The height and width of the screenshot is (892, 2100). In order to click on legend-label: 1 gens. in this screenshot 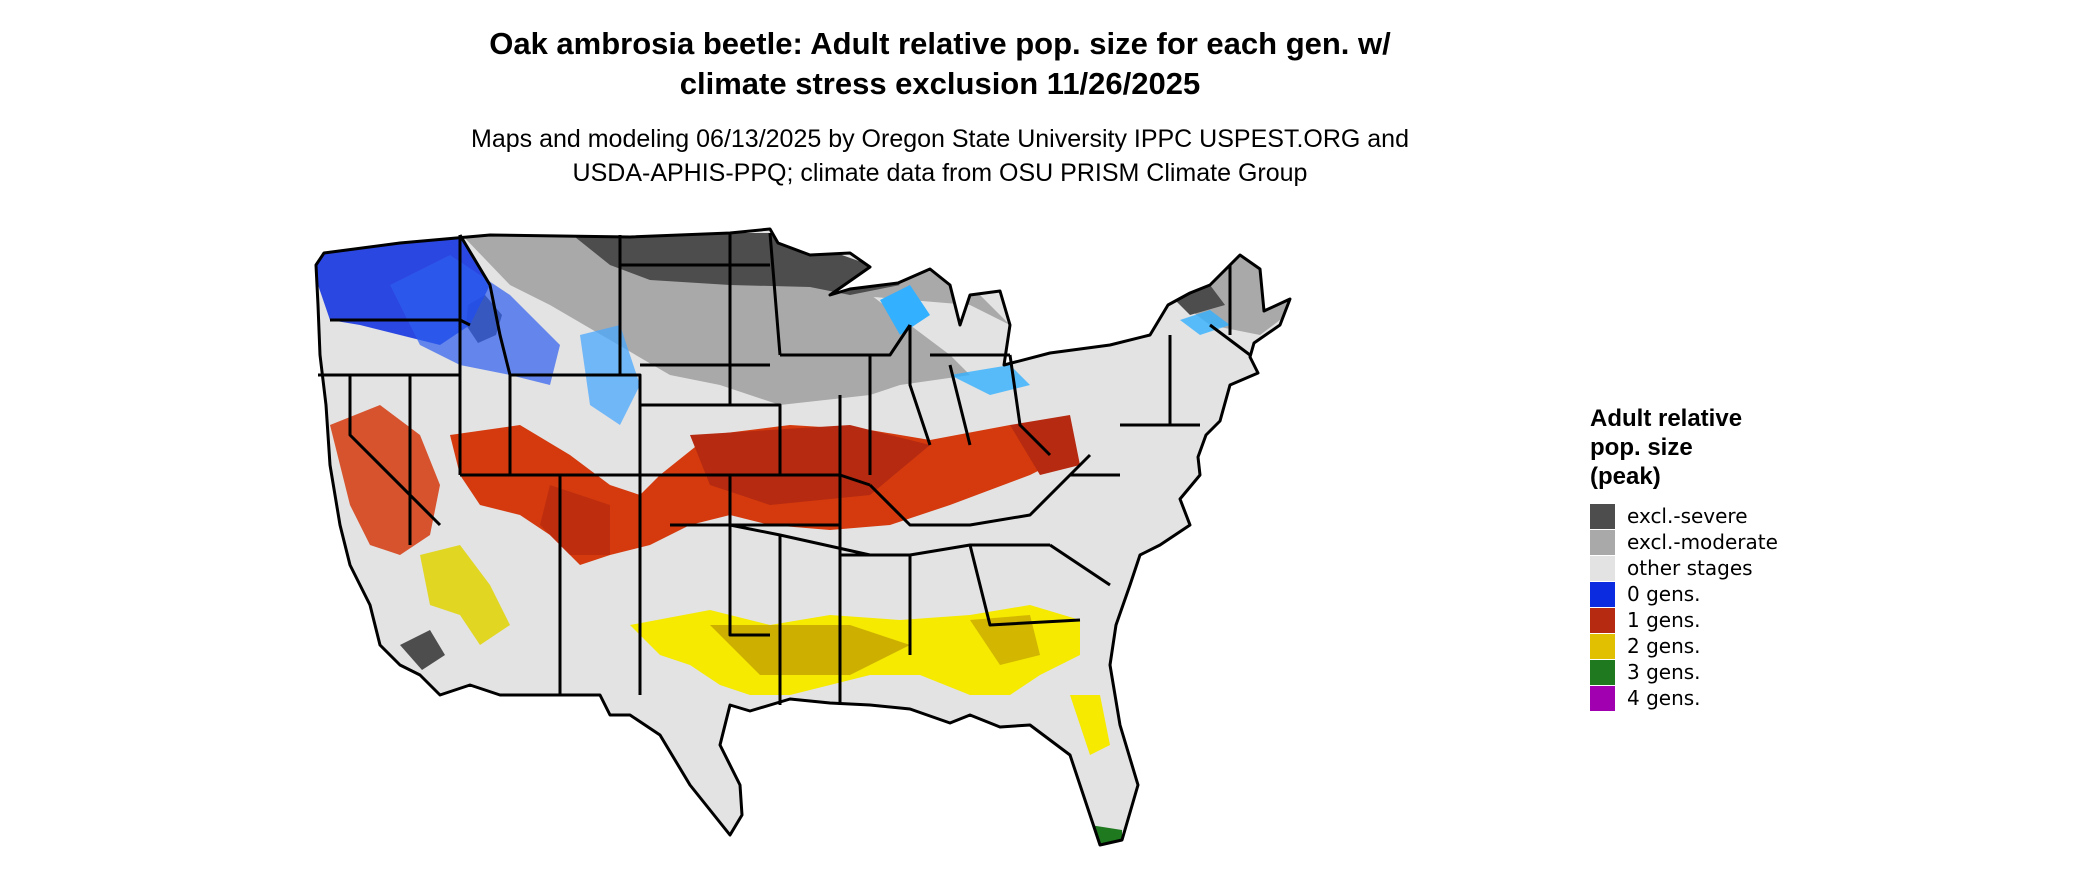, I will do `click(1664, 620)`.